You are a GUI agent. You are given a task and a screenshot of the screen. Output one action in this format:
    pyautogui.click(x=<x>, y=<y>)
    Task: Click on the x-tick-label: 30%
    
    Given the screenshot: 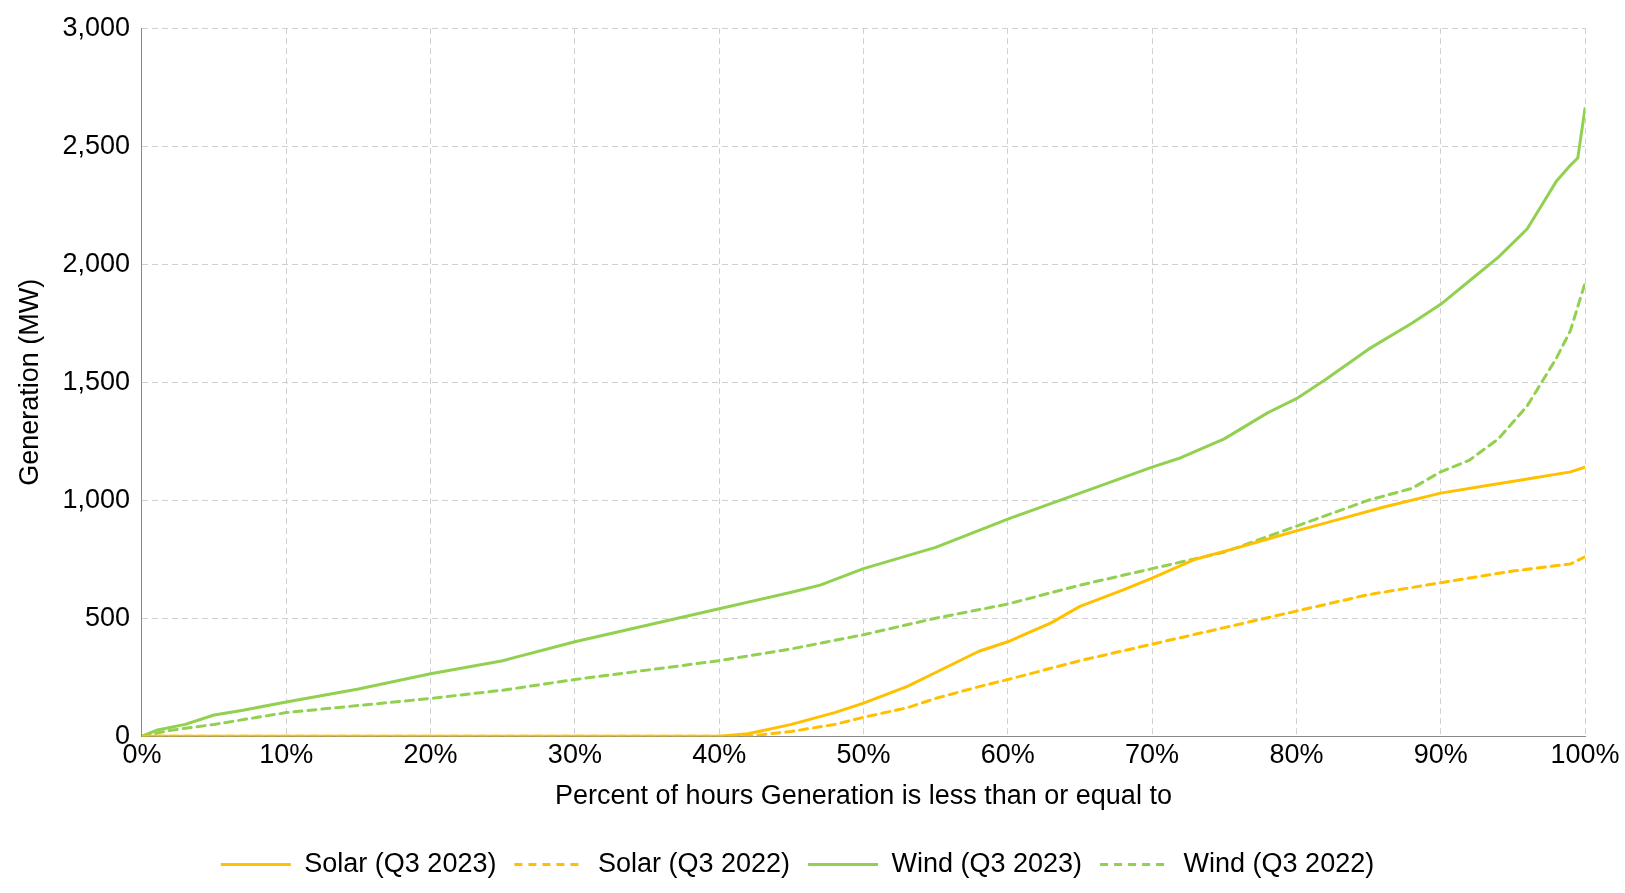 What is the action you would take?
    pyautogui.click(x=574, y=753)
    